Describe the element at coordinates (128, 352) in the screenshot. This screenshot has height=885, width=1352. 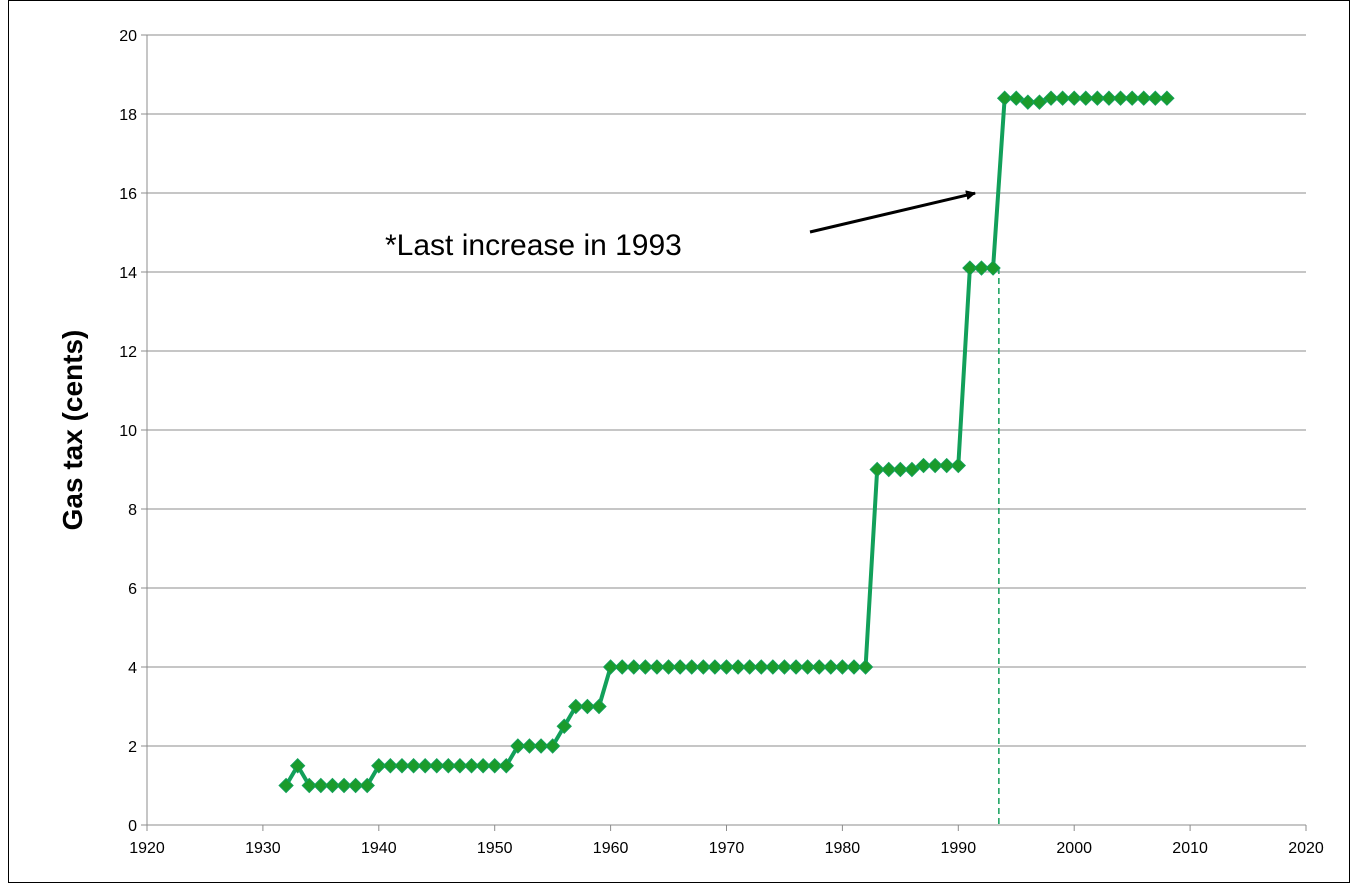
I see `y-tick-label: 12` at that location.